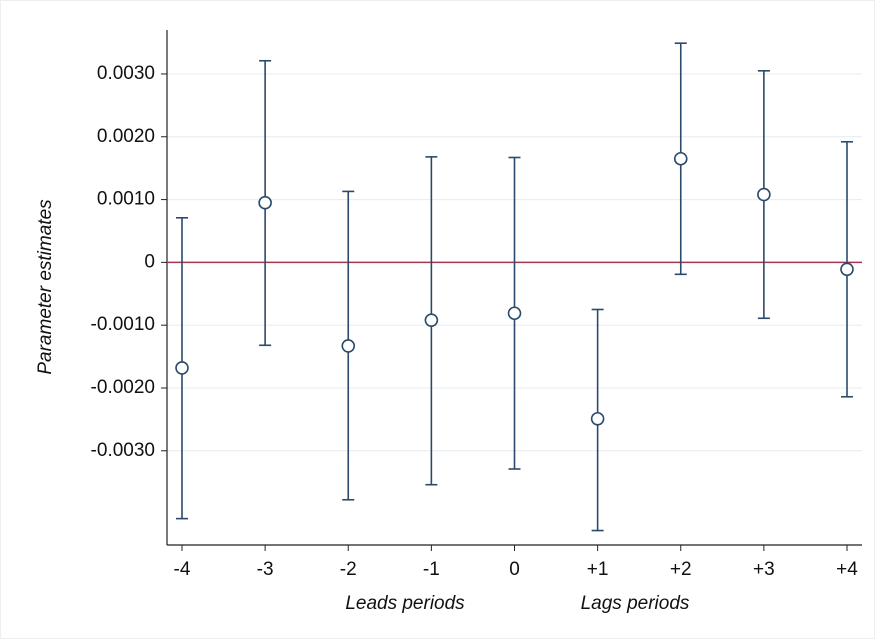  What do you see at coordinates (149, 261) in the screenshot?
I see `y-tick-label: 0` at bounding box center [149, 261].